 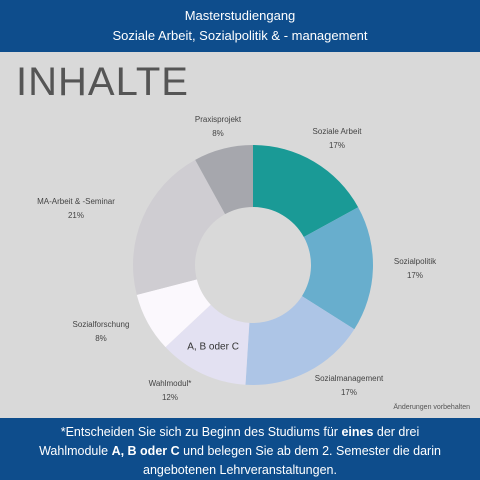 I want to click on slice-sozialforschung, so click(x=173, y=313).